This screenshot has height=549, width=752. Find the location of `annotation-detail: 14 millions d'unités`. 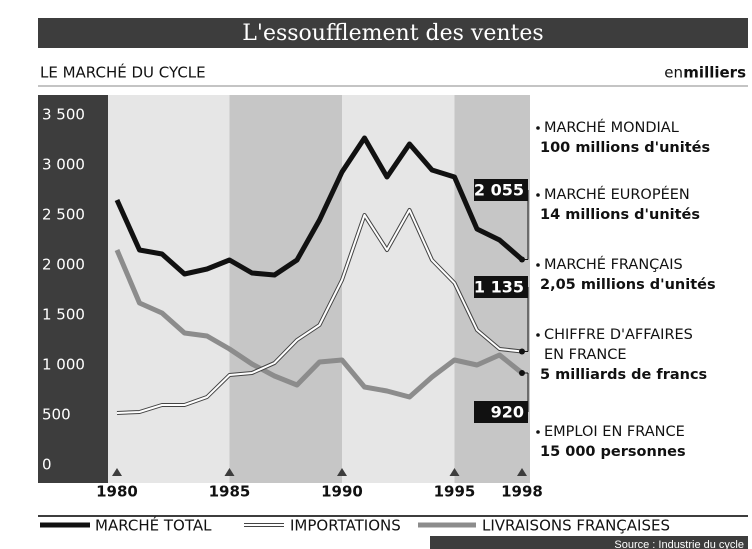

annotation-detail: 14 millions d'unités is located at coordinates (620, 215).